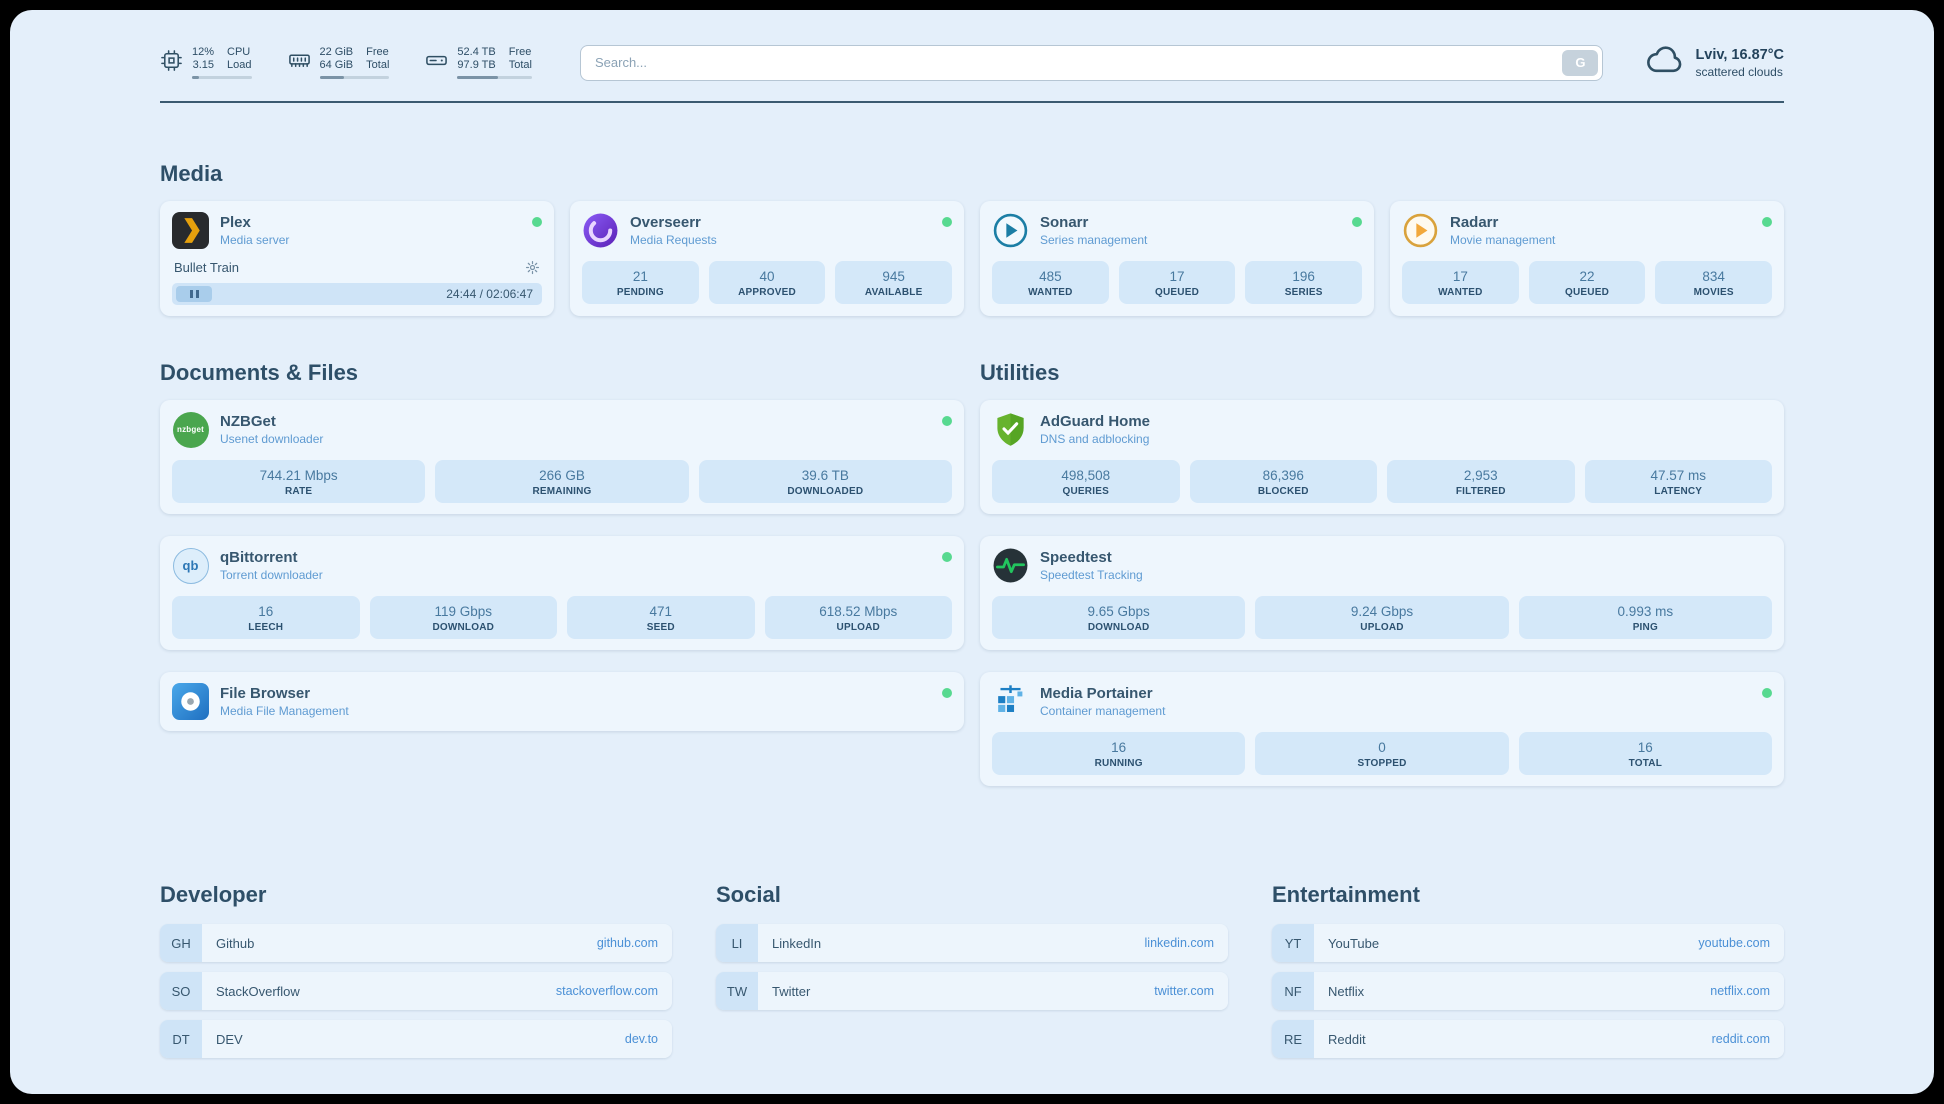  Describe the element at coordinates (1528, 991) in the screenshot. I see `bookmark-netflix: NF Netflix netflix.com` at that location.